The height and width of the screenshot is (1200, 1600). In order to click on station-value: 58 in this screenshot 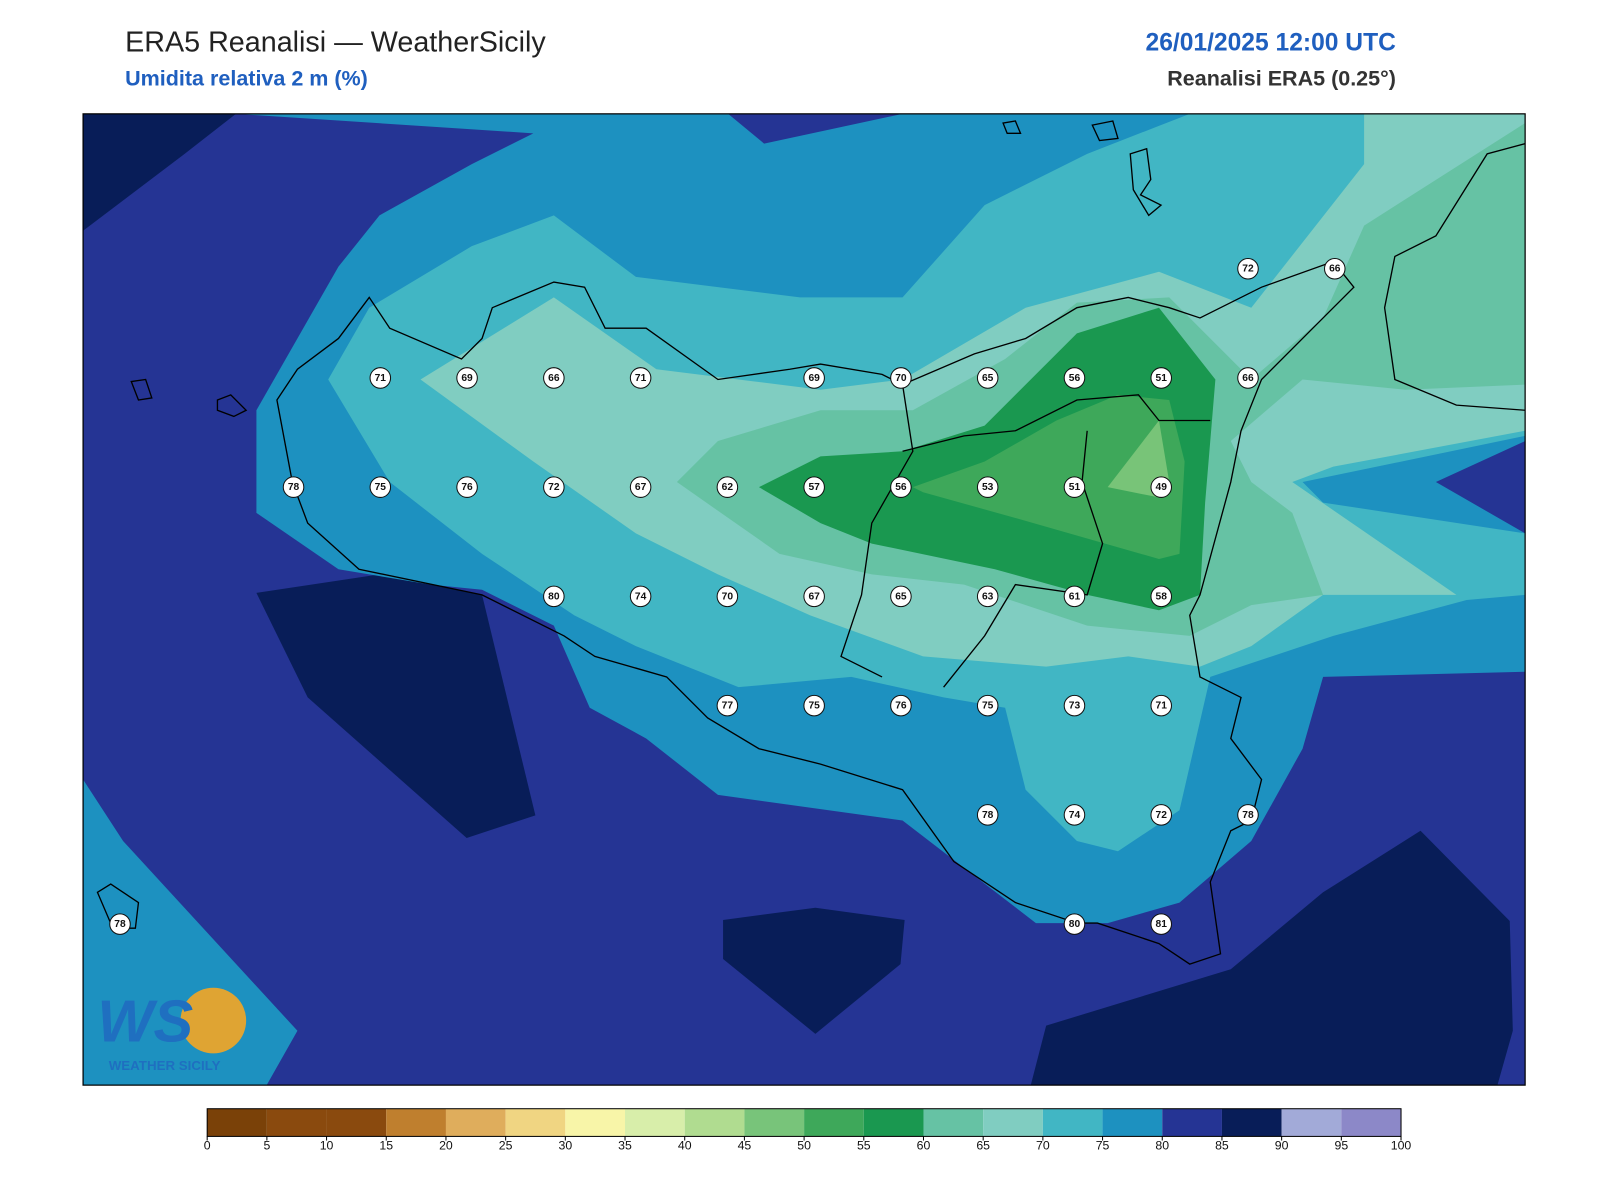, I will do `click(1162, 596)`.